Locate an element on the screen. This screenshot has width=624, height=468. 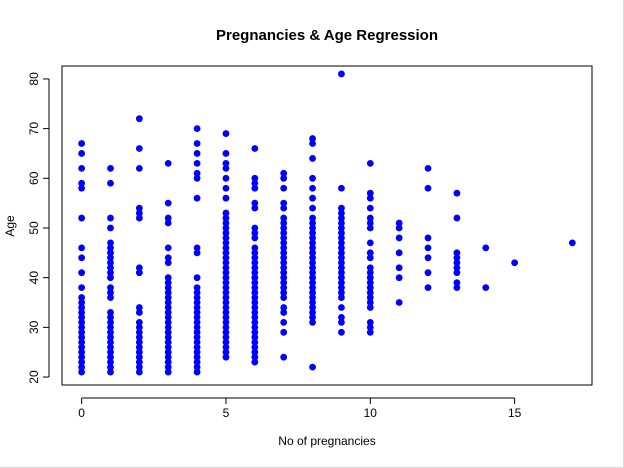
x-axis: 0 5 10 15 is located at coordinates (300, 408).